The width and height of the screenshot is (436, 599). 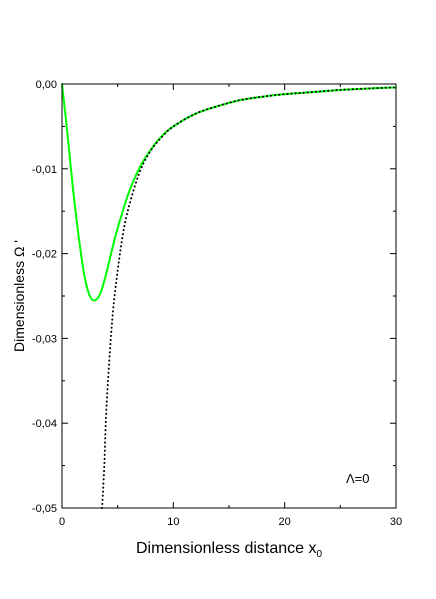 What do you see at coordinates (358, 478) in the screenshot?
I see `chart-annotation: Λ=0` at bounding box center [358, 478].